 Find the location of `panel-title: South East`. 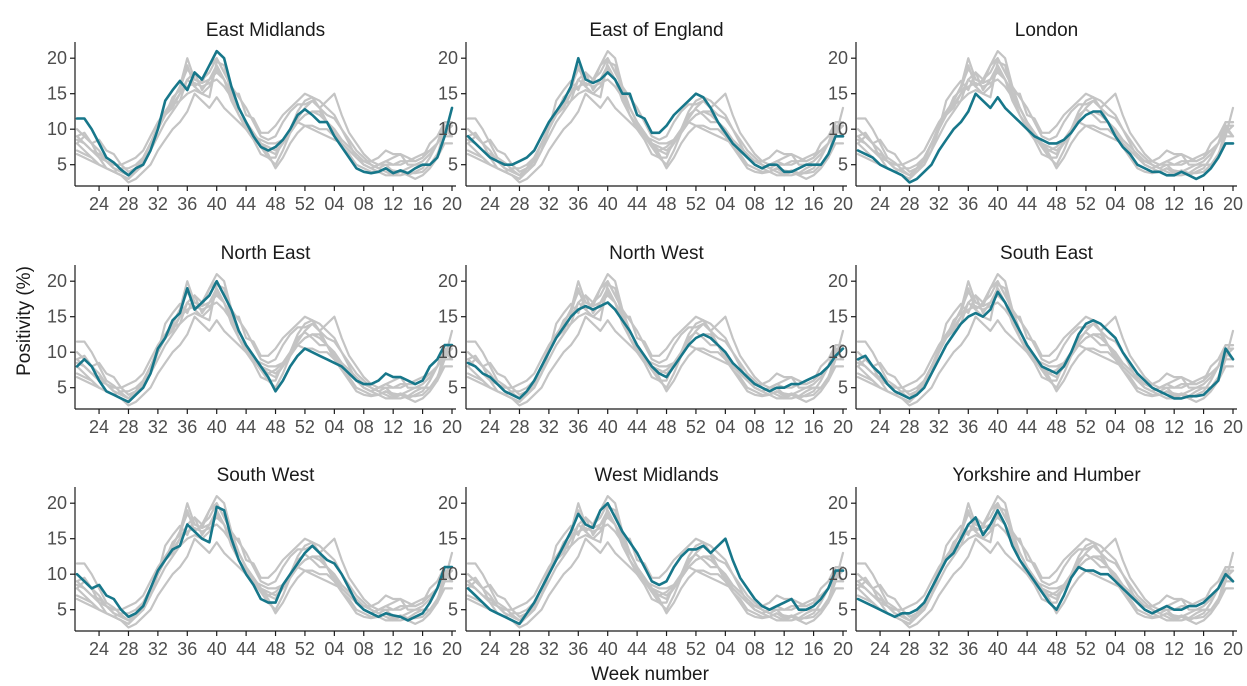

panel-title: South East is located at coordinates (1047, 253).